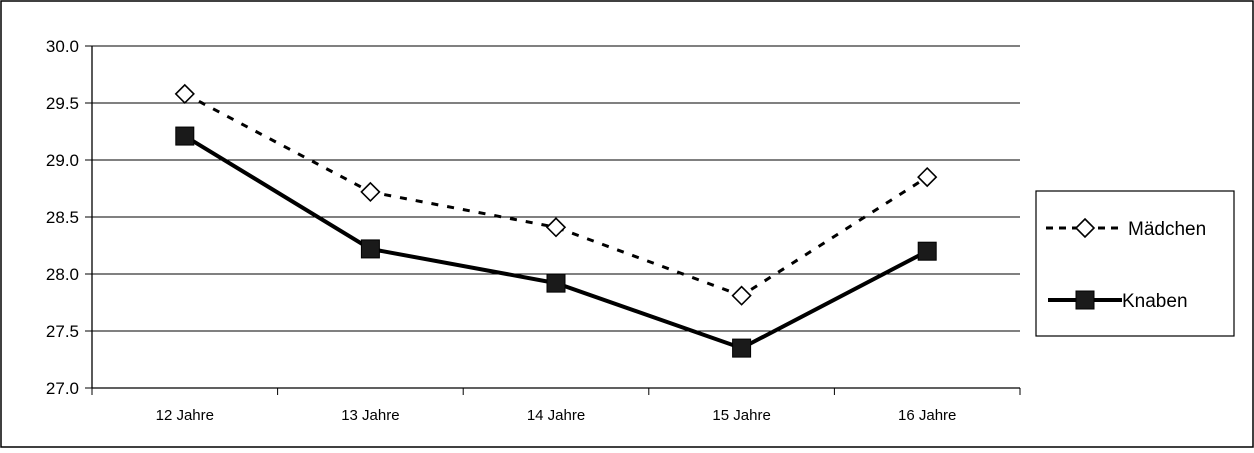 This screenshot has height=453, width=1254. I want to click on legend-box, so click(1135, 263).